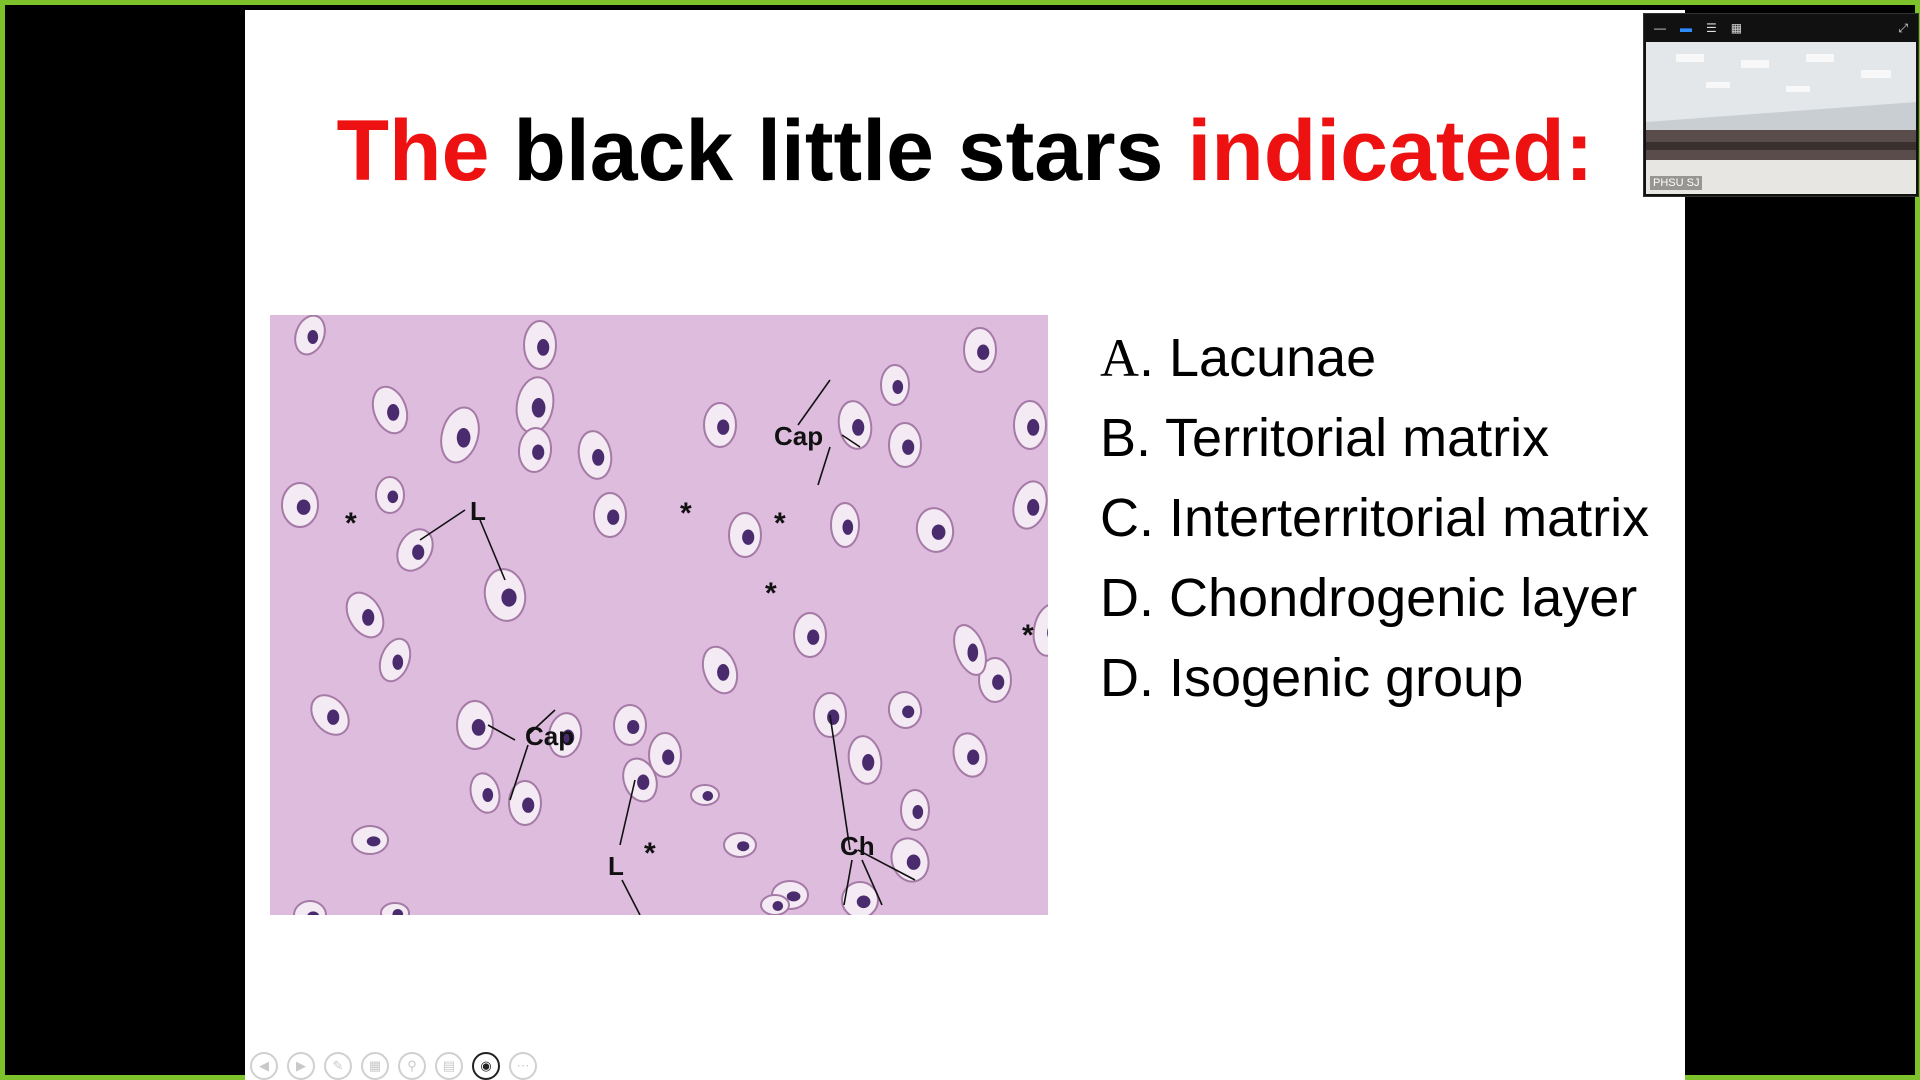 The height and width of the screenshot is (1080, 1920). I want to click on label-l-bottom: L, so click(616, 866).